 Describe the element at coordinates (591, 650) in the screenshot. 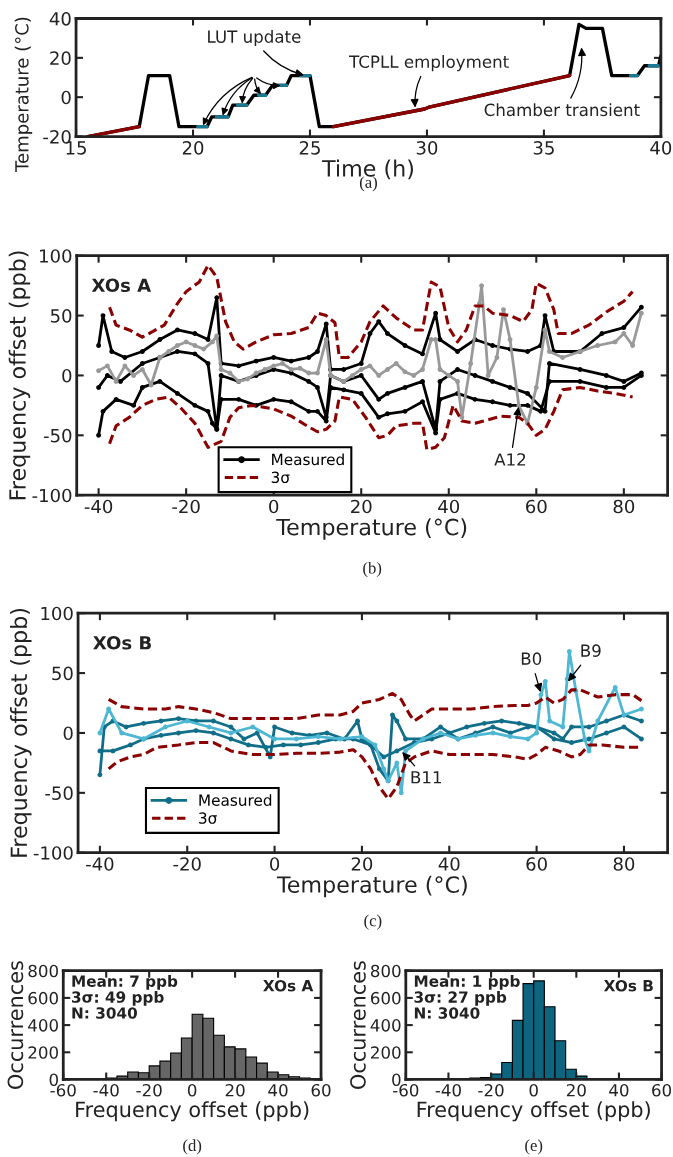

I see `annotation: B9` at that location.